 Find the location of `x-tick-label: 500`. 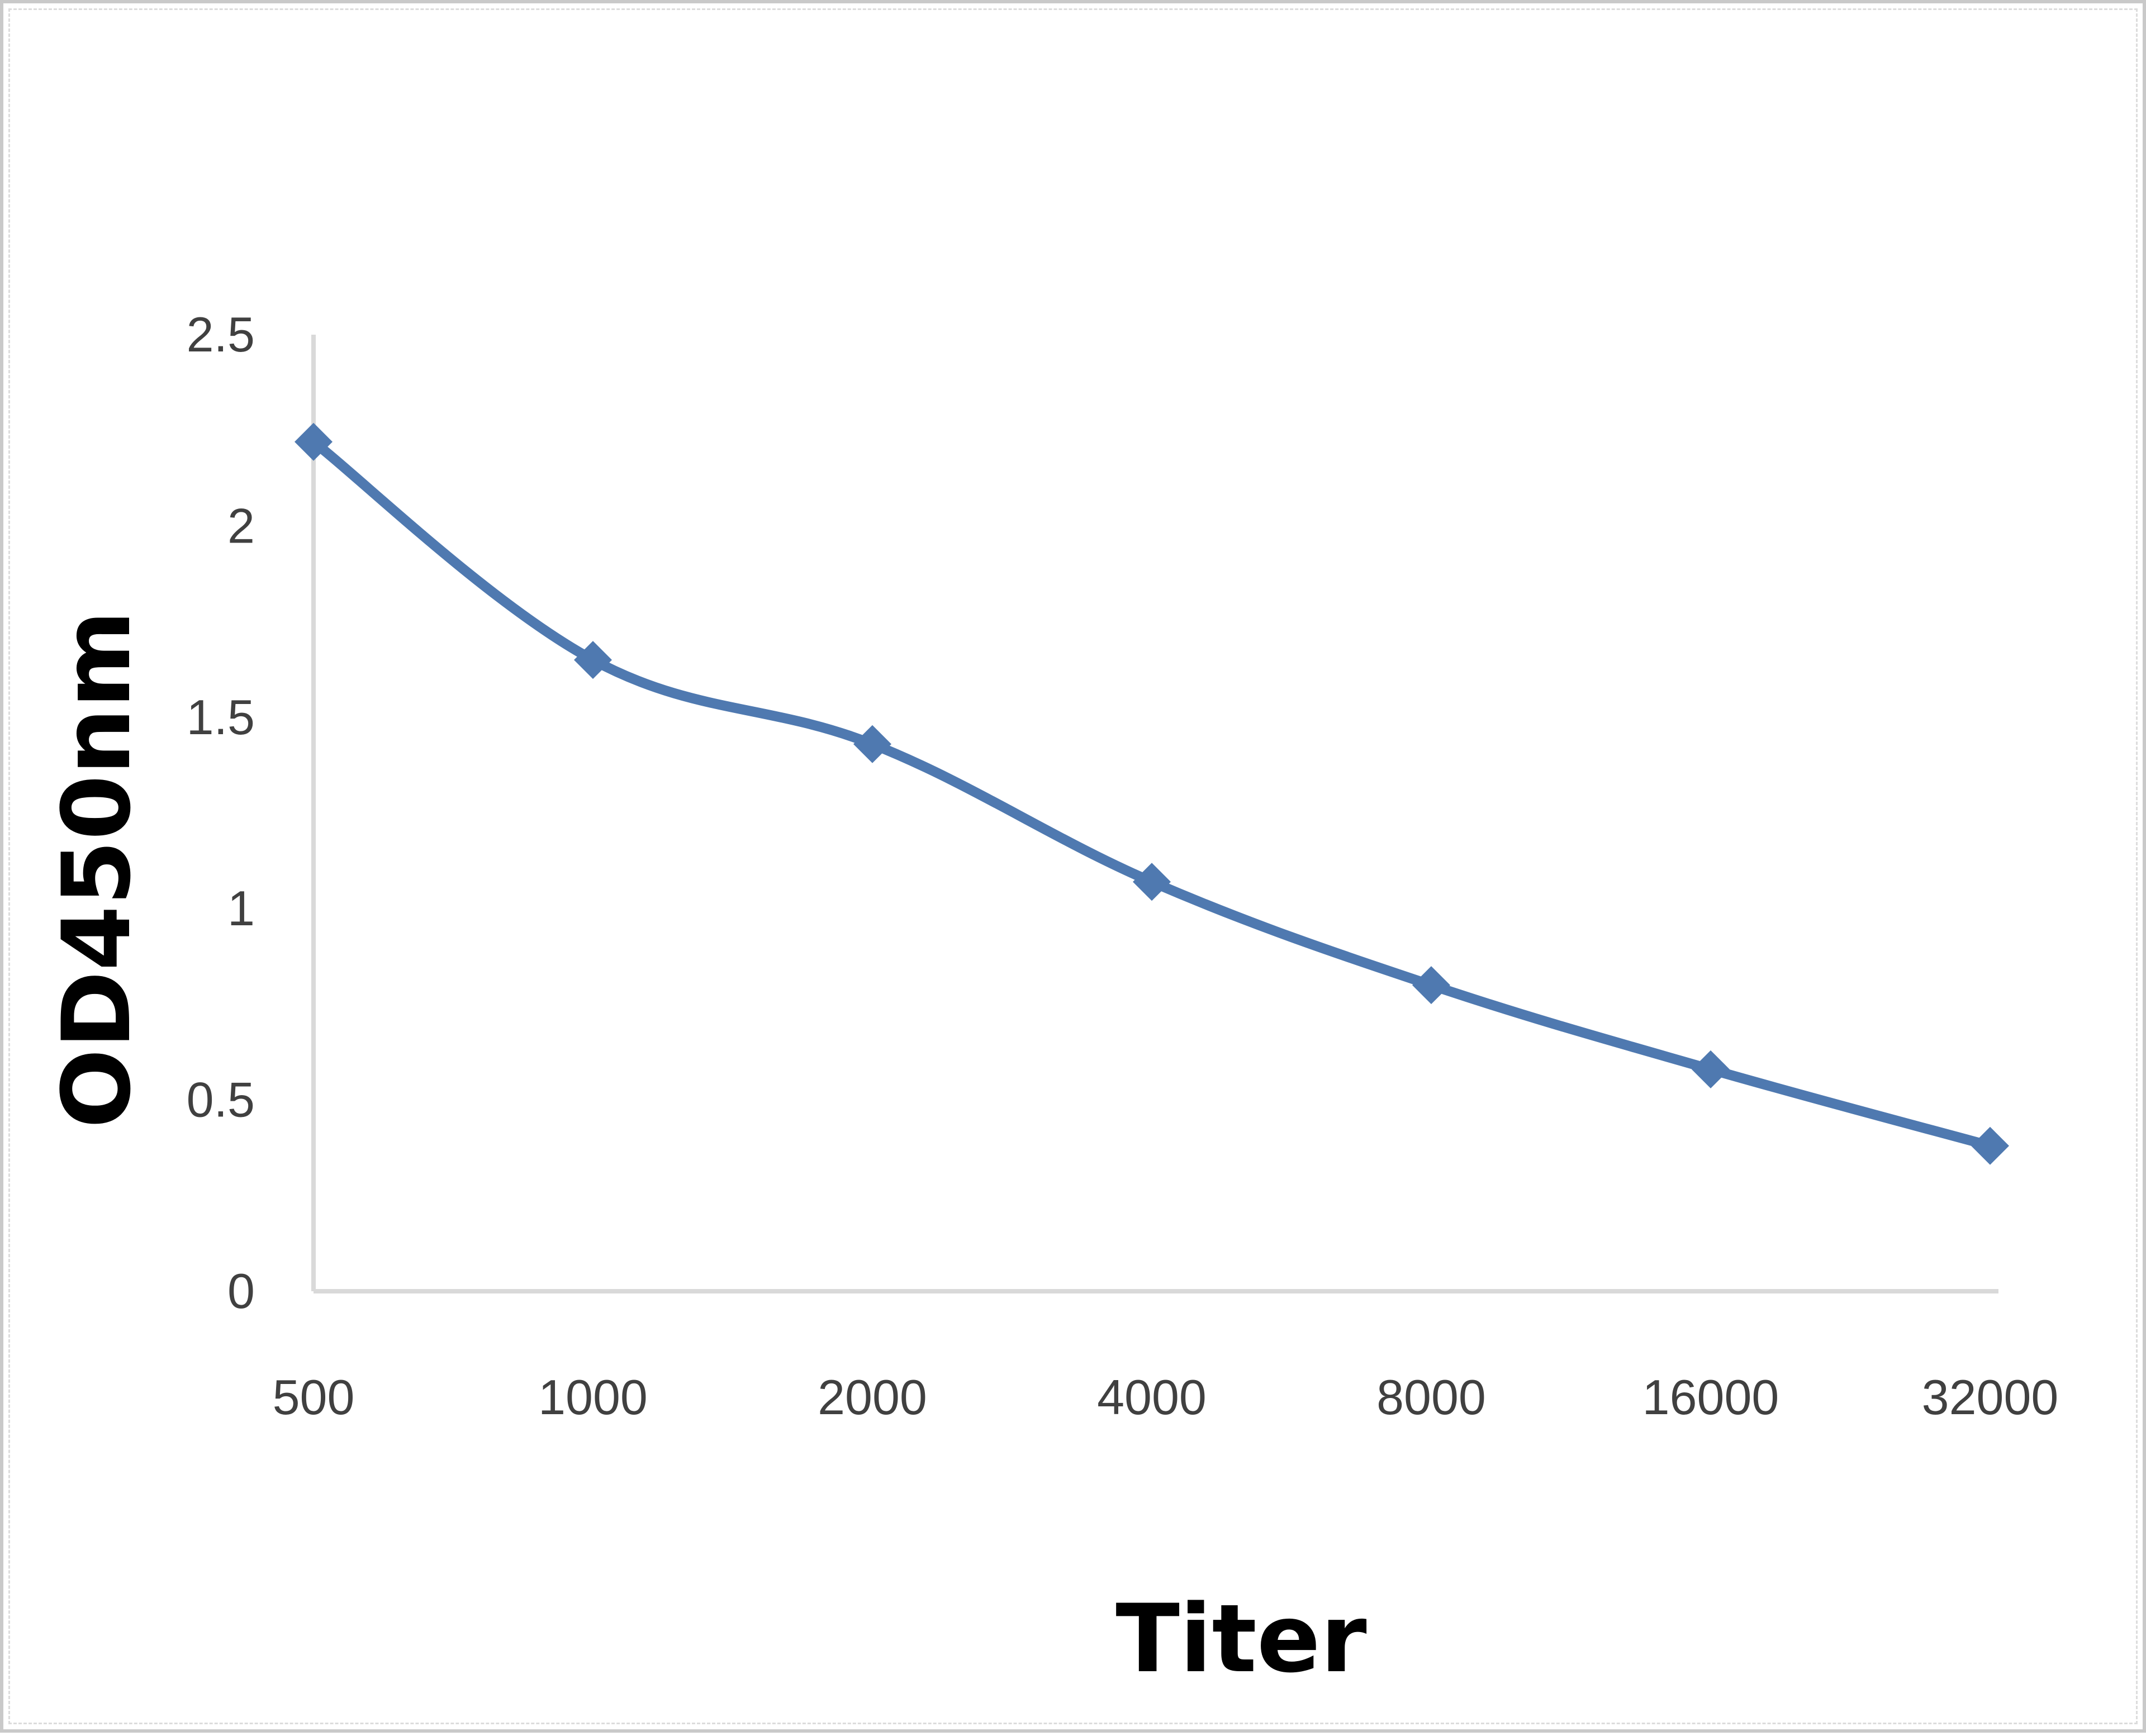

x-tick-label: 500 is located at coordinates (314, 1397).